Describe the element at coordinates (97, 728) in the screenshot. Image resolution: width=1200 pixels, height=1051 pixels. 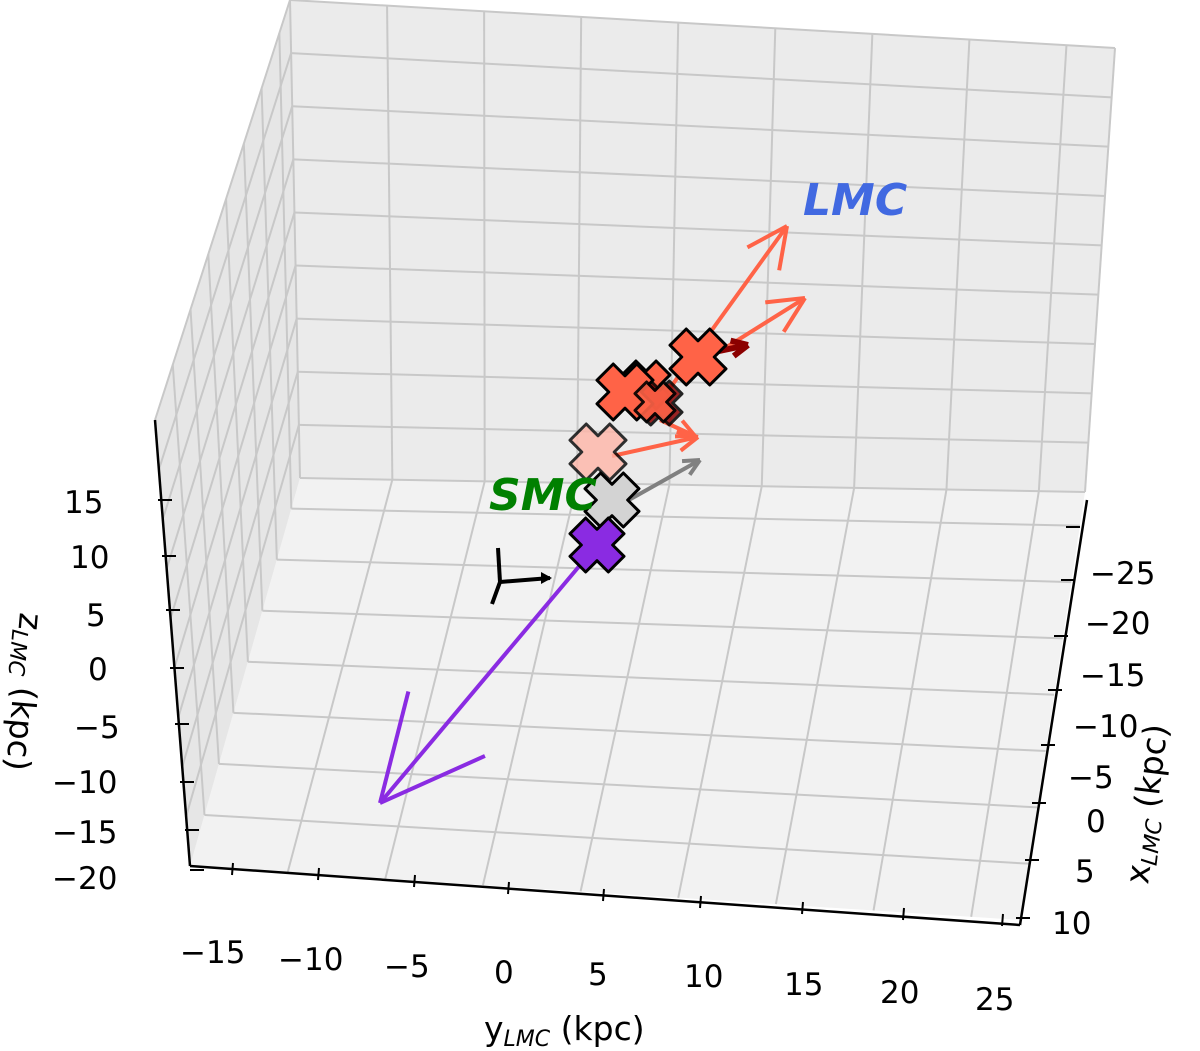
I see `z-tick-label: −5` at that location.